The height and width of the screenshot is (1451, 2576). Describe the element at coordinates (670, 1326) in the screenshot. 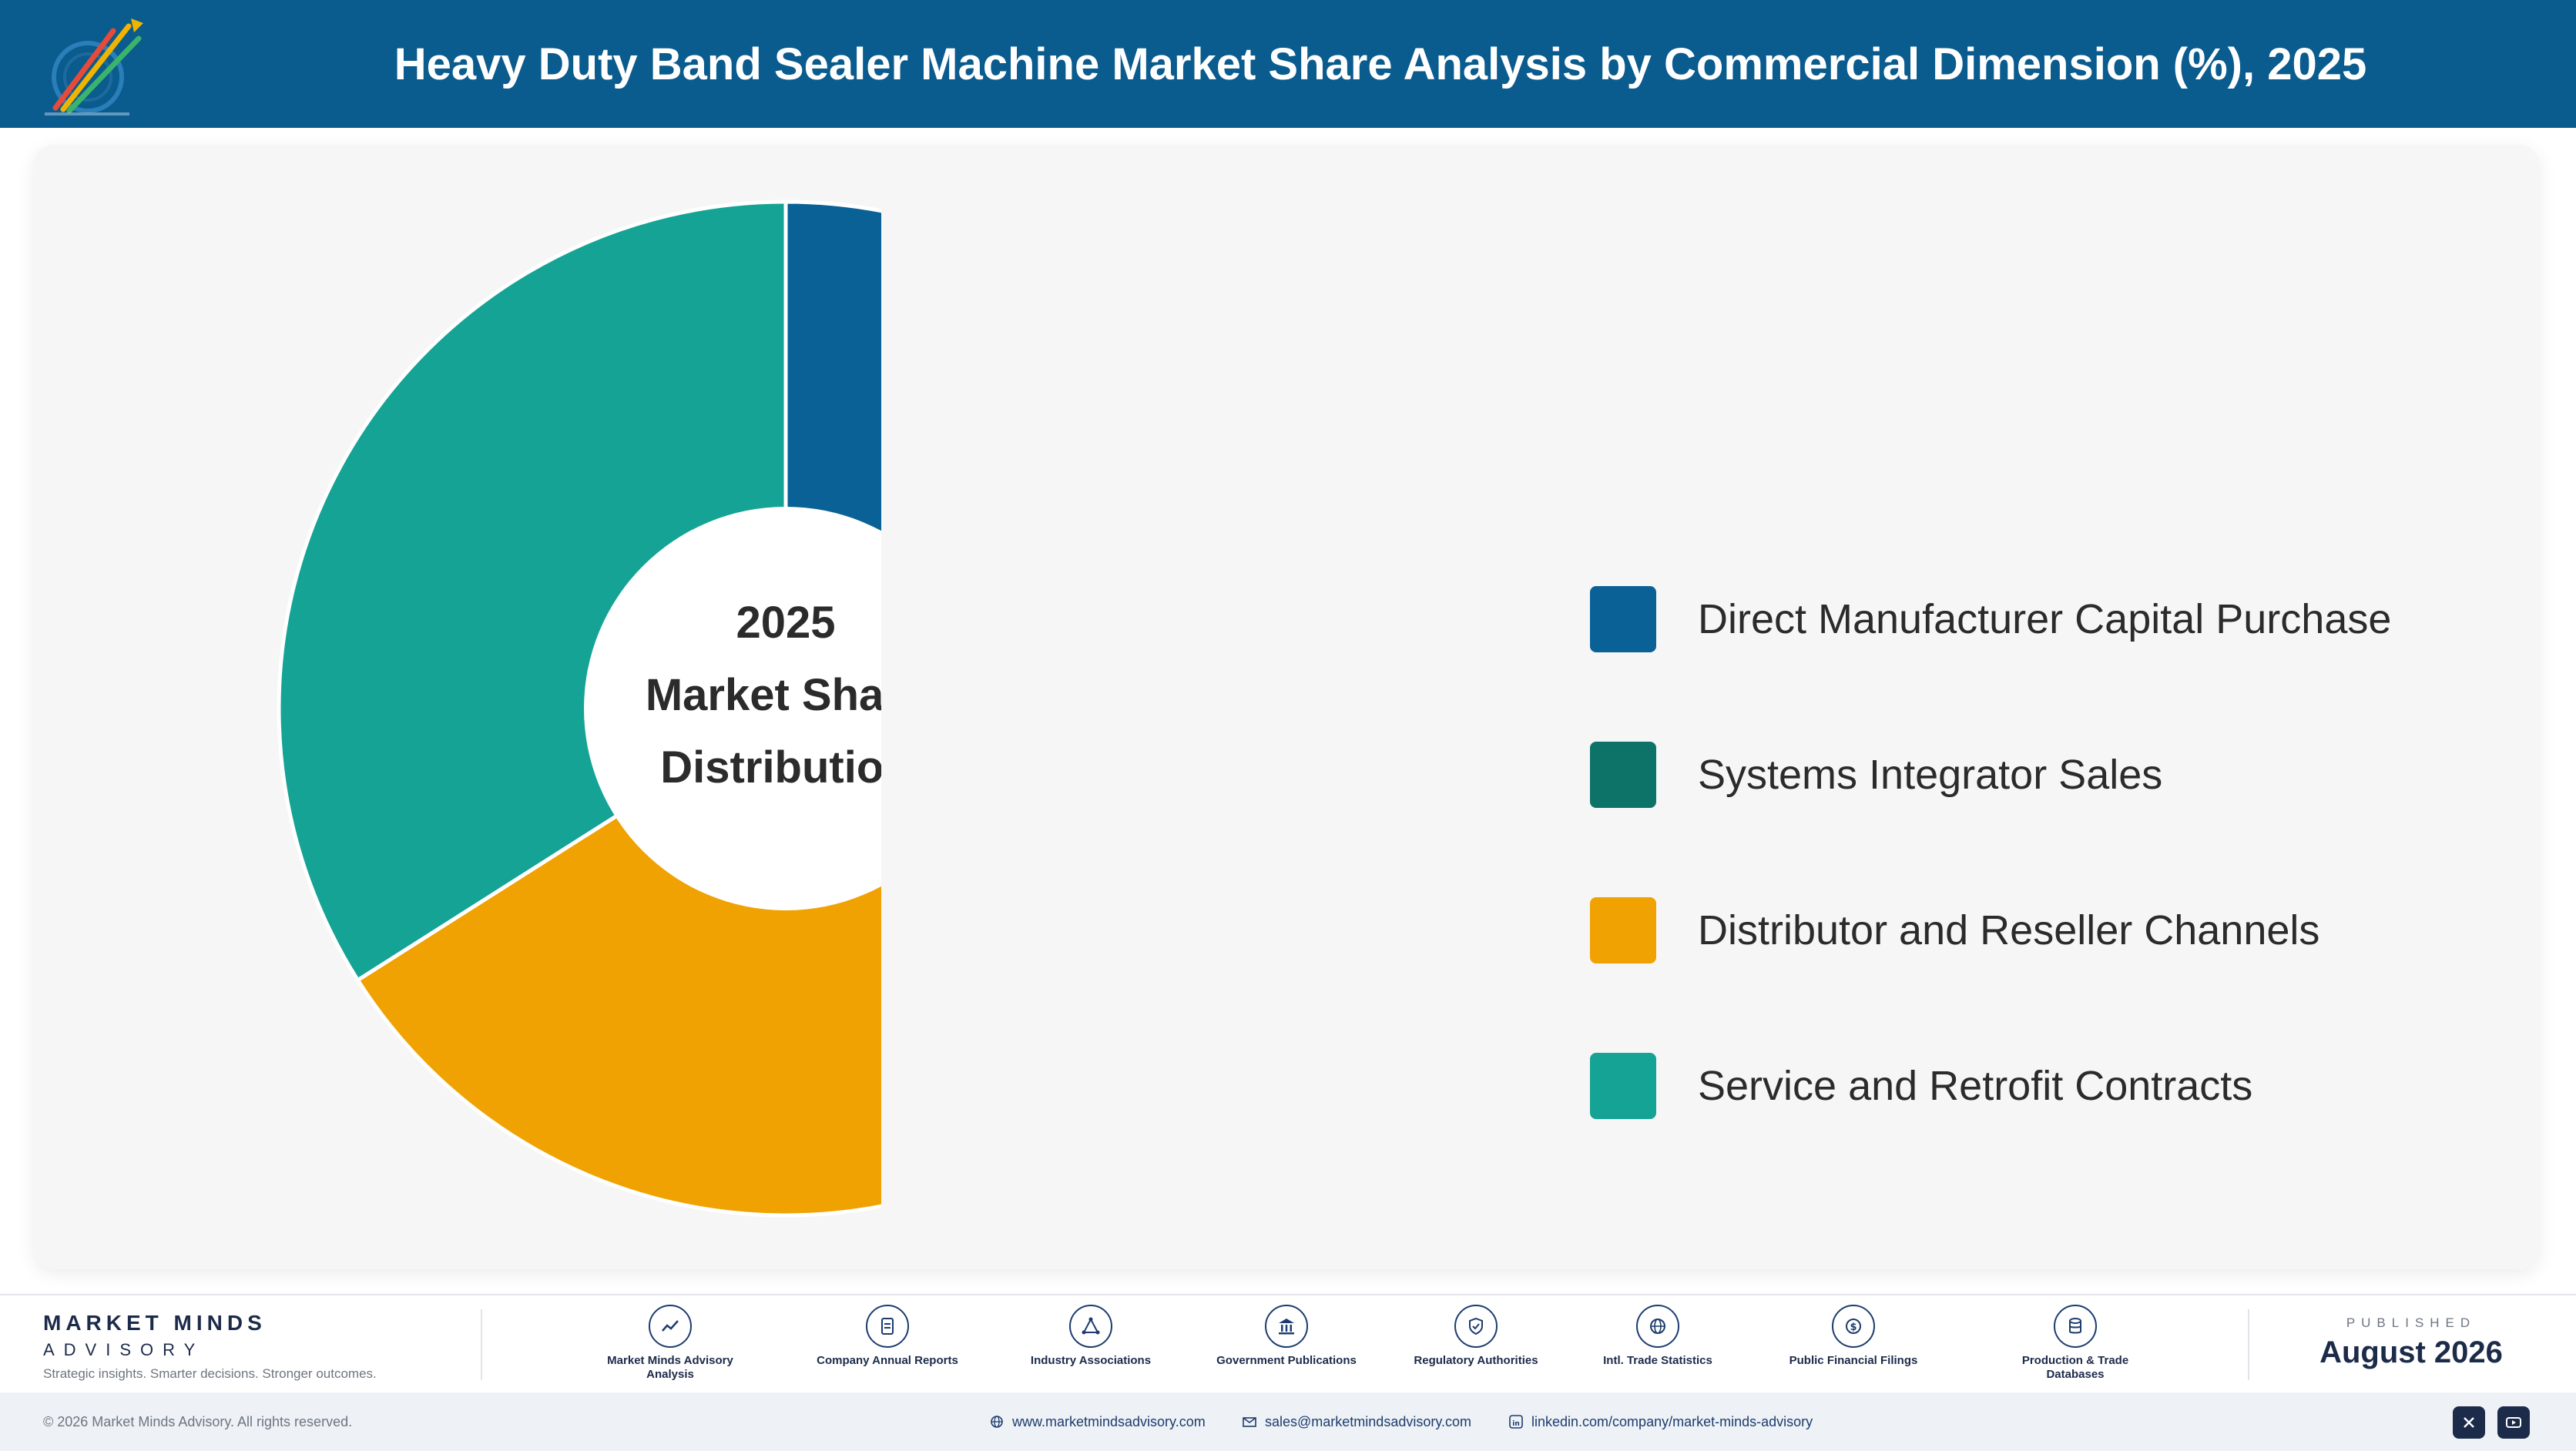

I see `trend-chart-icon` at that location.